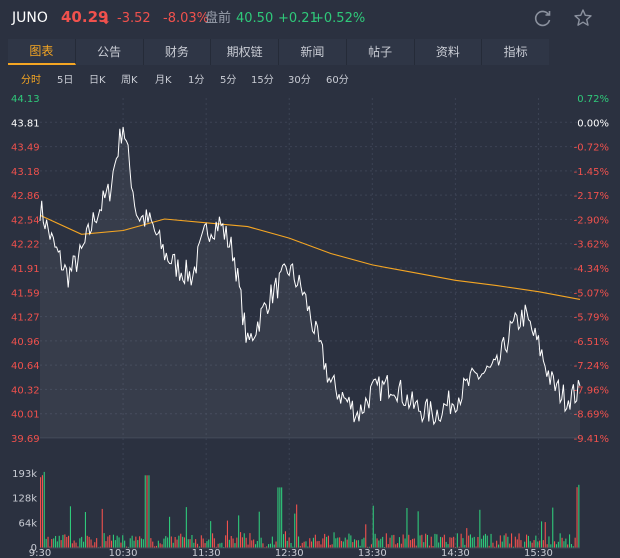 This screenshot has height=558, width=620. What do you see at coordinates (313, 52) in the screenshot?
I see `tab-4: 新闻` at bounding box center [313, 52].